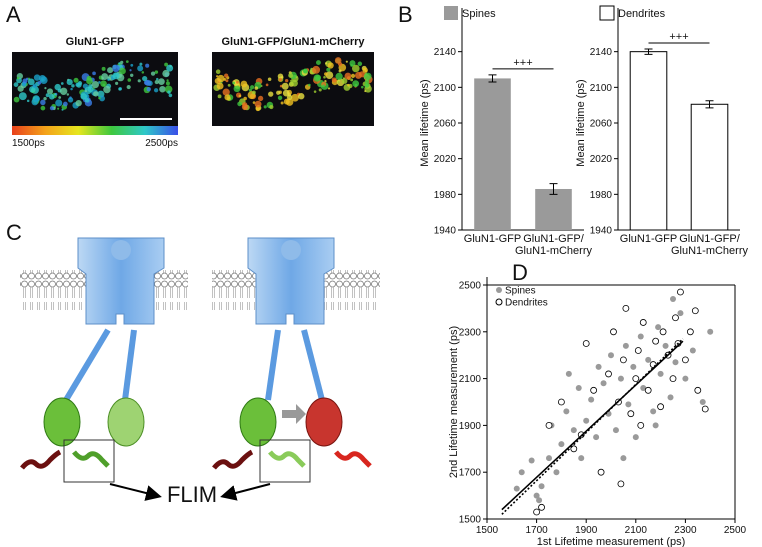 The image size is (762, 547). What do you see at coordinates (293, 42) in the screenshot?
I see `image-title: GluN1-GFP/GluN1-mCherry` at bounding box center [293, 42].